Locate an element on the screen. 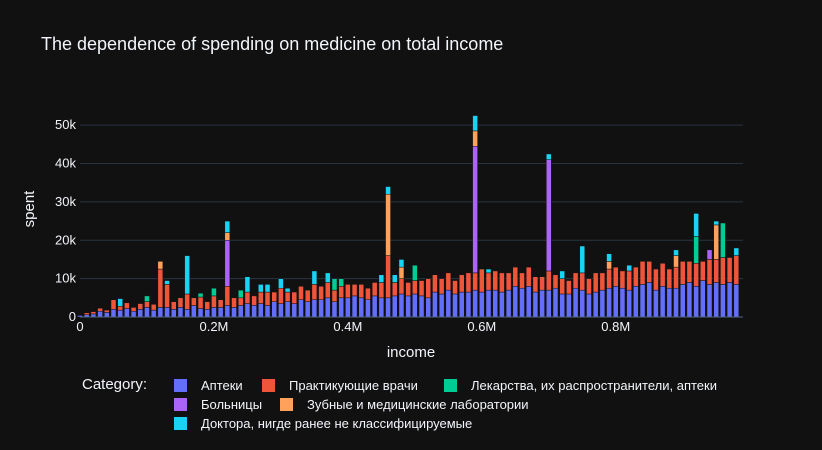 The image size is (822, 450). y-tick-label: 50k is located at coordinates (65, 124).